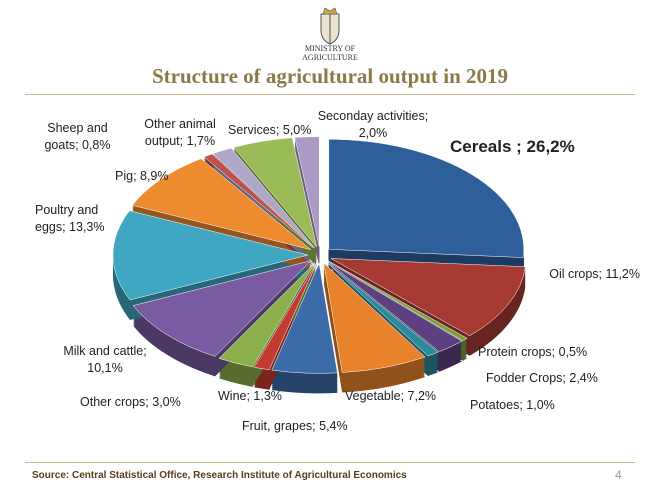  Describe the element at coordinates (130, 402) in the screenshot. I see `data-label: Other crops; 3,0%` at that location.